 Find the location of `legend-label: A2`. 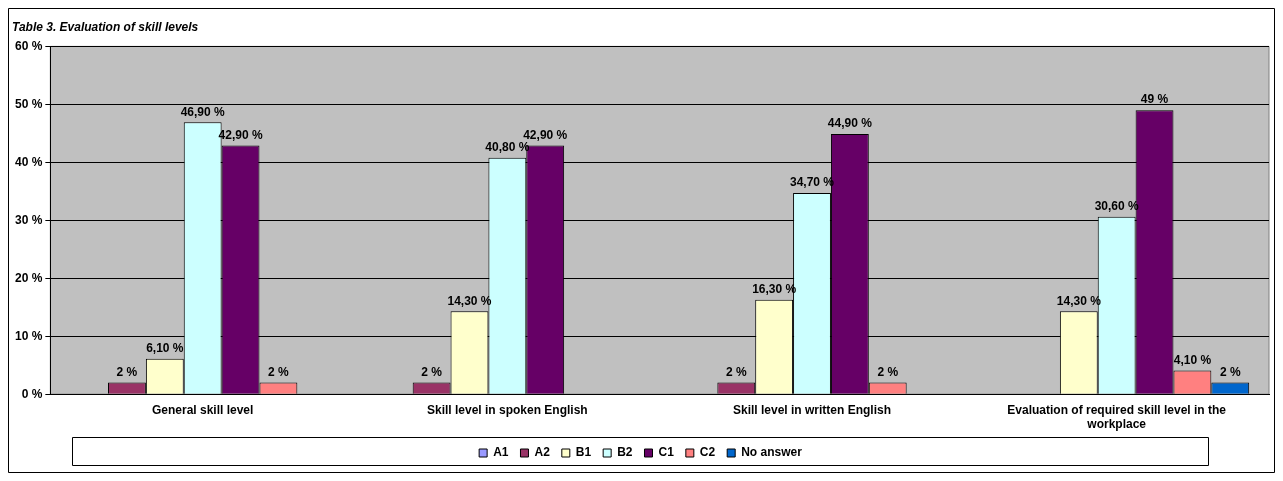

legend-label: A2 is located at coordinates (542, 452).